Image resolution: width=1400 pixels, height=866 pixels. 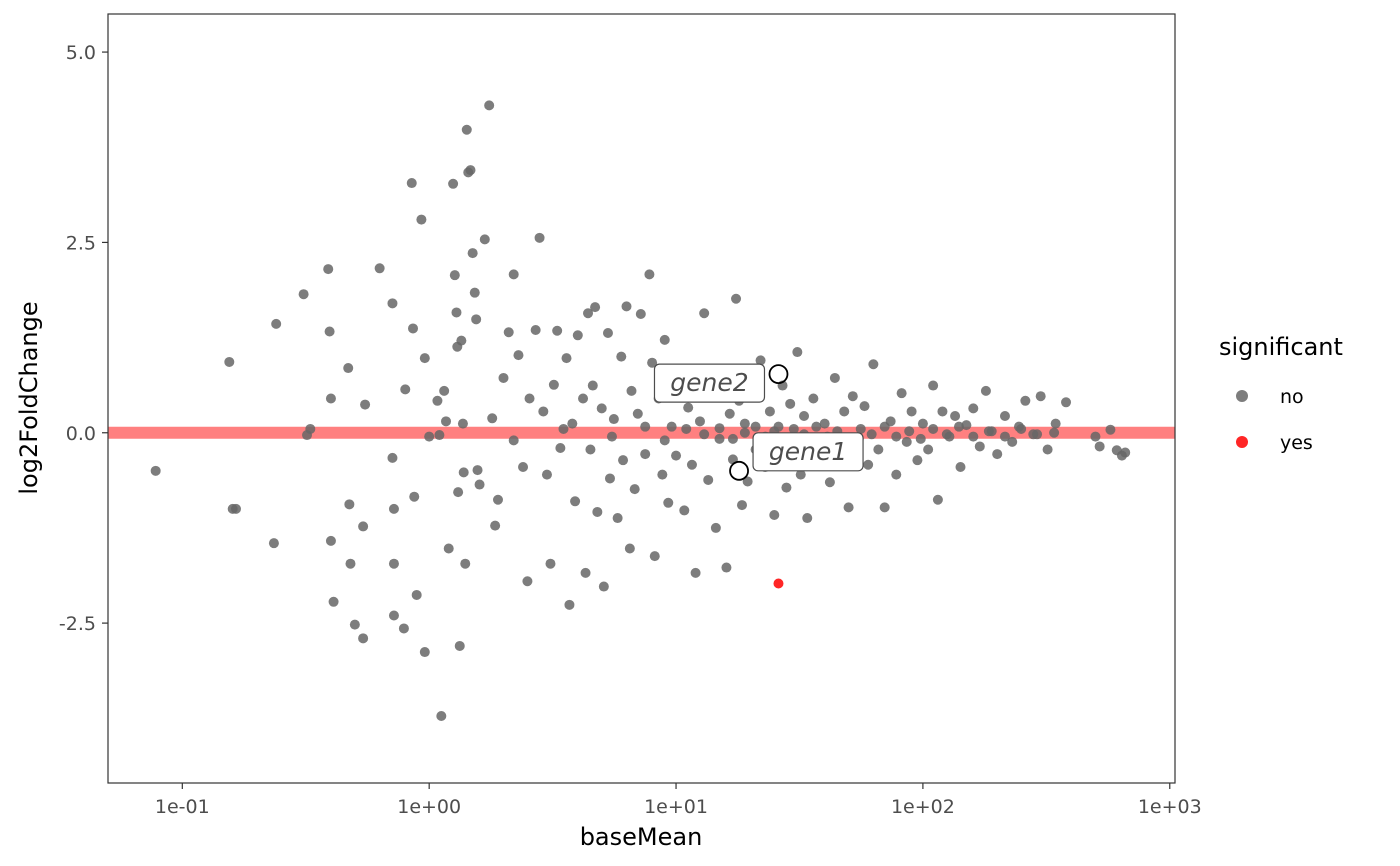 I want to click on x-tick-label: 1e-01, so click(x=182, y=807).